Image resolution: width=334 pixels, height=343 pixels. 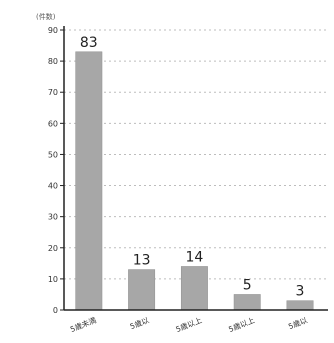 What do you see at coordinates (53, 123) in the screenshot?
I see `y-tick-label: 60` at bounding box center [53, 123].